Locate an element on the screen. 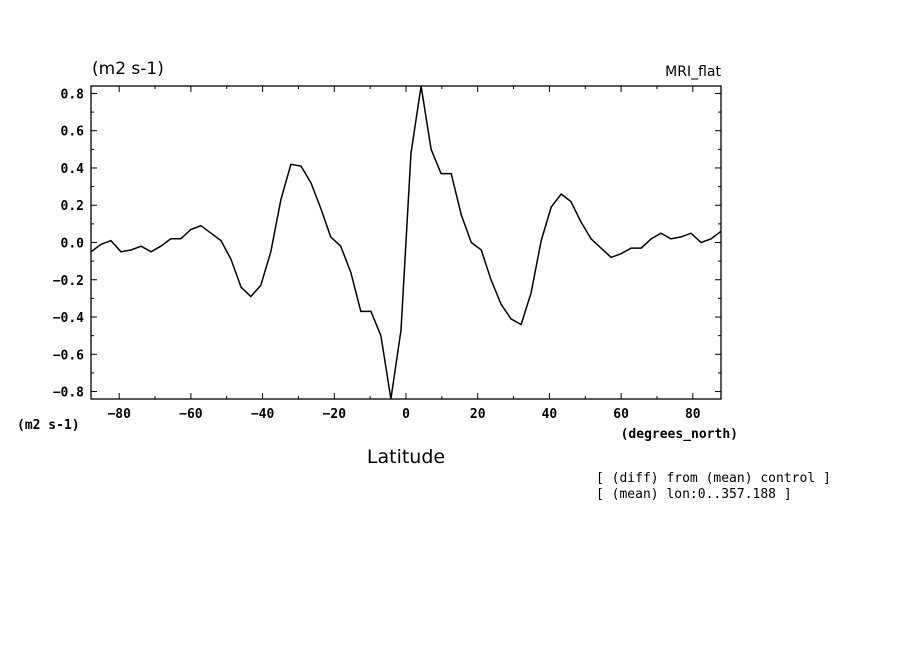  y-tick-label: −0.8 is located at coordinates (68, 393).